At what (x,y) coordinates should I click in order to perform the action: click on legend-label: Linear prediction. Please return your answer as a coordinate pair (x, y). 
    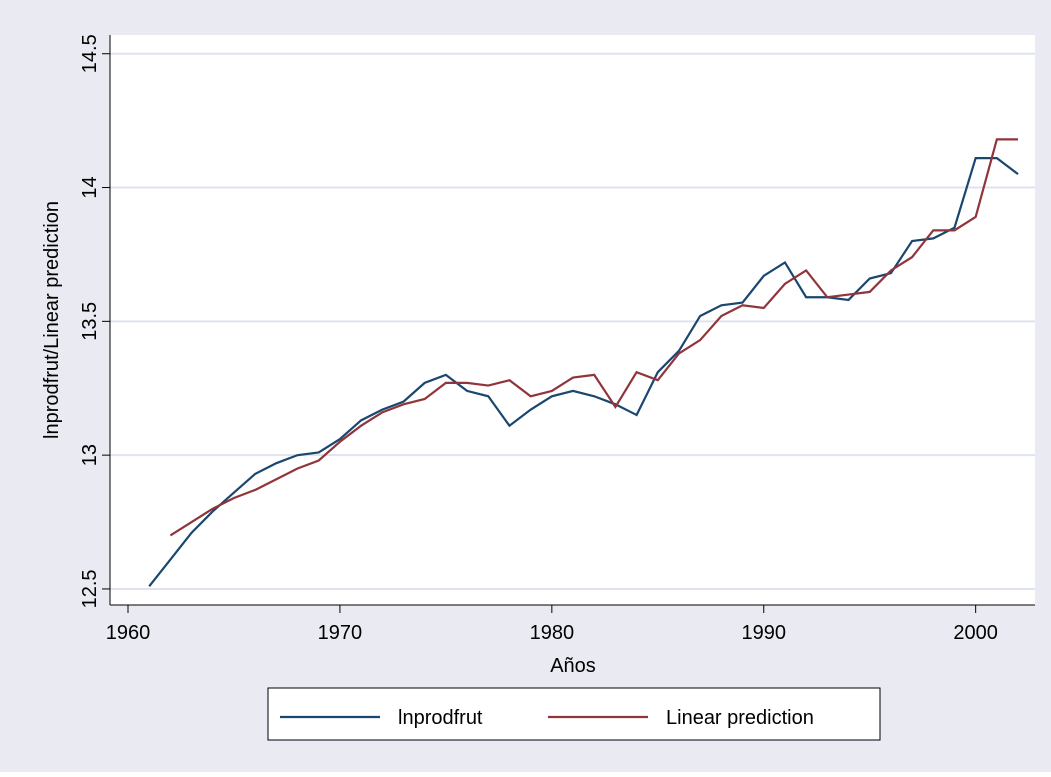
    Looking at the image, I should click on (740, 718).